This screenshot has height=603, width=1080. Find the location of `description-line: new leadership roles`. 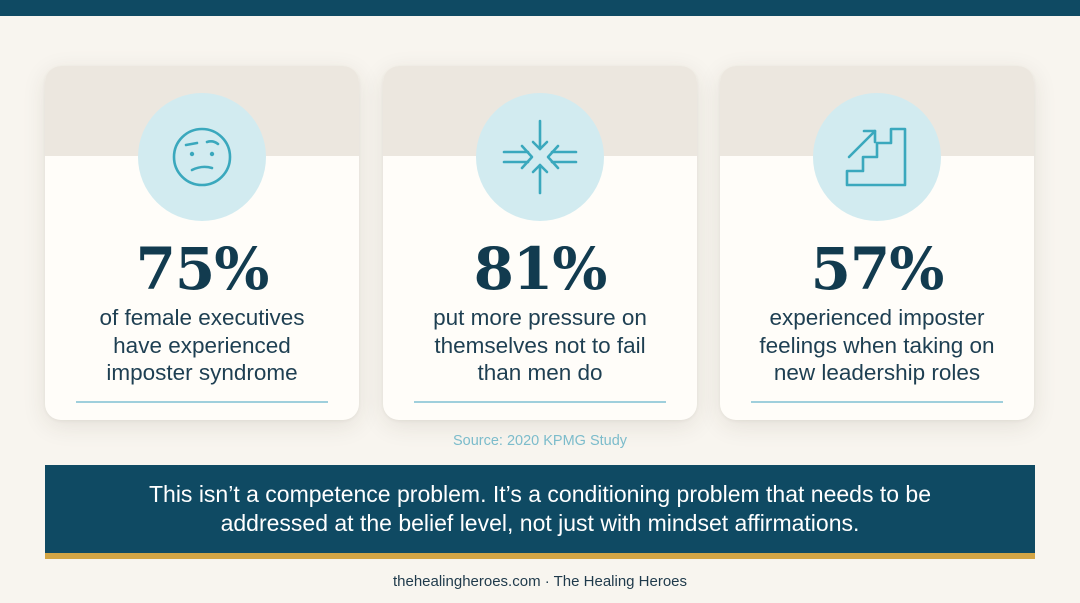

description-line: new leadership roles is located at coordinates (877, 372).